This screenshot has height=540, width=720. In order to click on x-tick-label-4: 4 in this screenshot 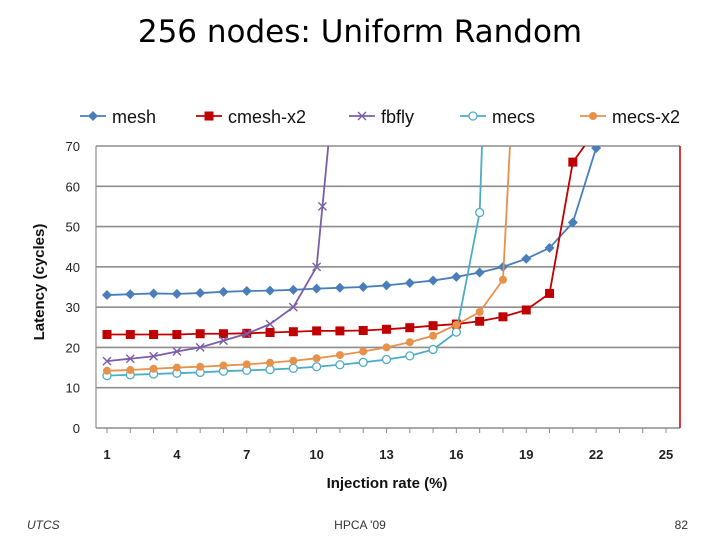, I will do `click(177, 454)`.